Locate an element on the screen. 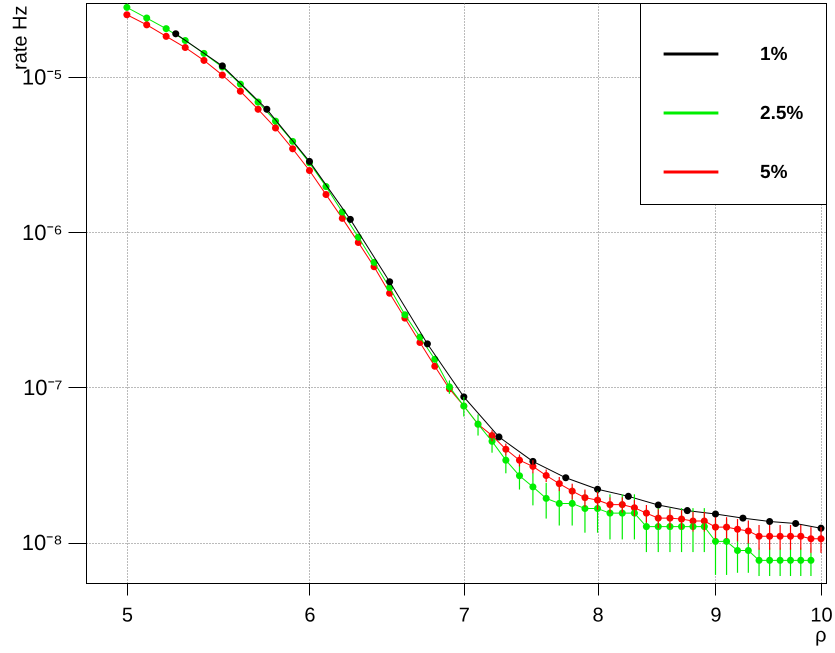 The width and height of the screenshot is (835, 653). y-axis-title: rate Hz is located at coordinates (21, 38).